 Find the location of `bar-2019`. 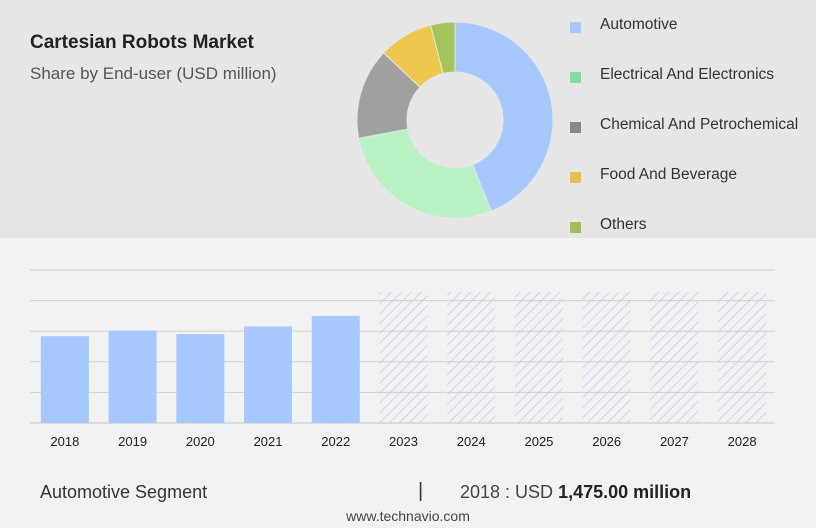

bar-2019 is located at coordinates (132, 376).